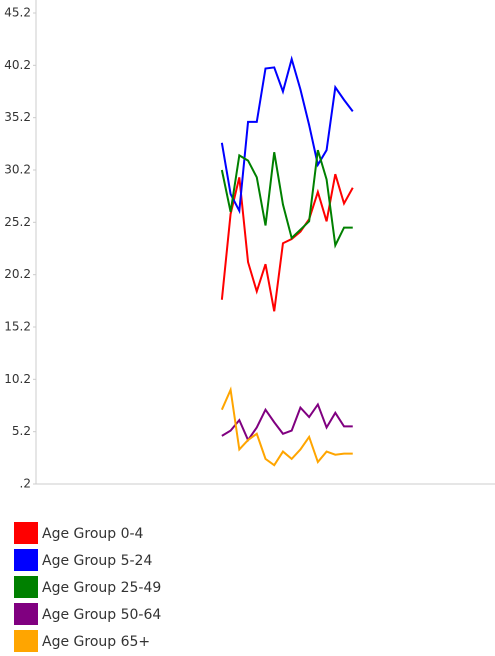 The image size is (495, 656). Describe the element at coordinates (96, 642) in the screenshot. I see `legend-label: Age Group 65+` at that location.